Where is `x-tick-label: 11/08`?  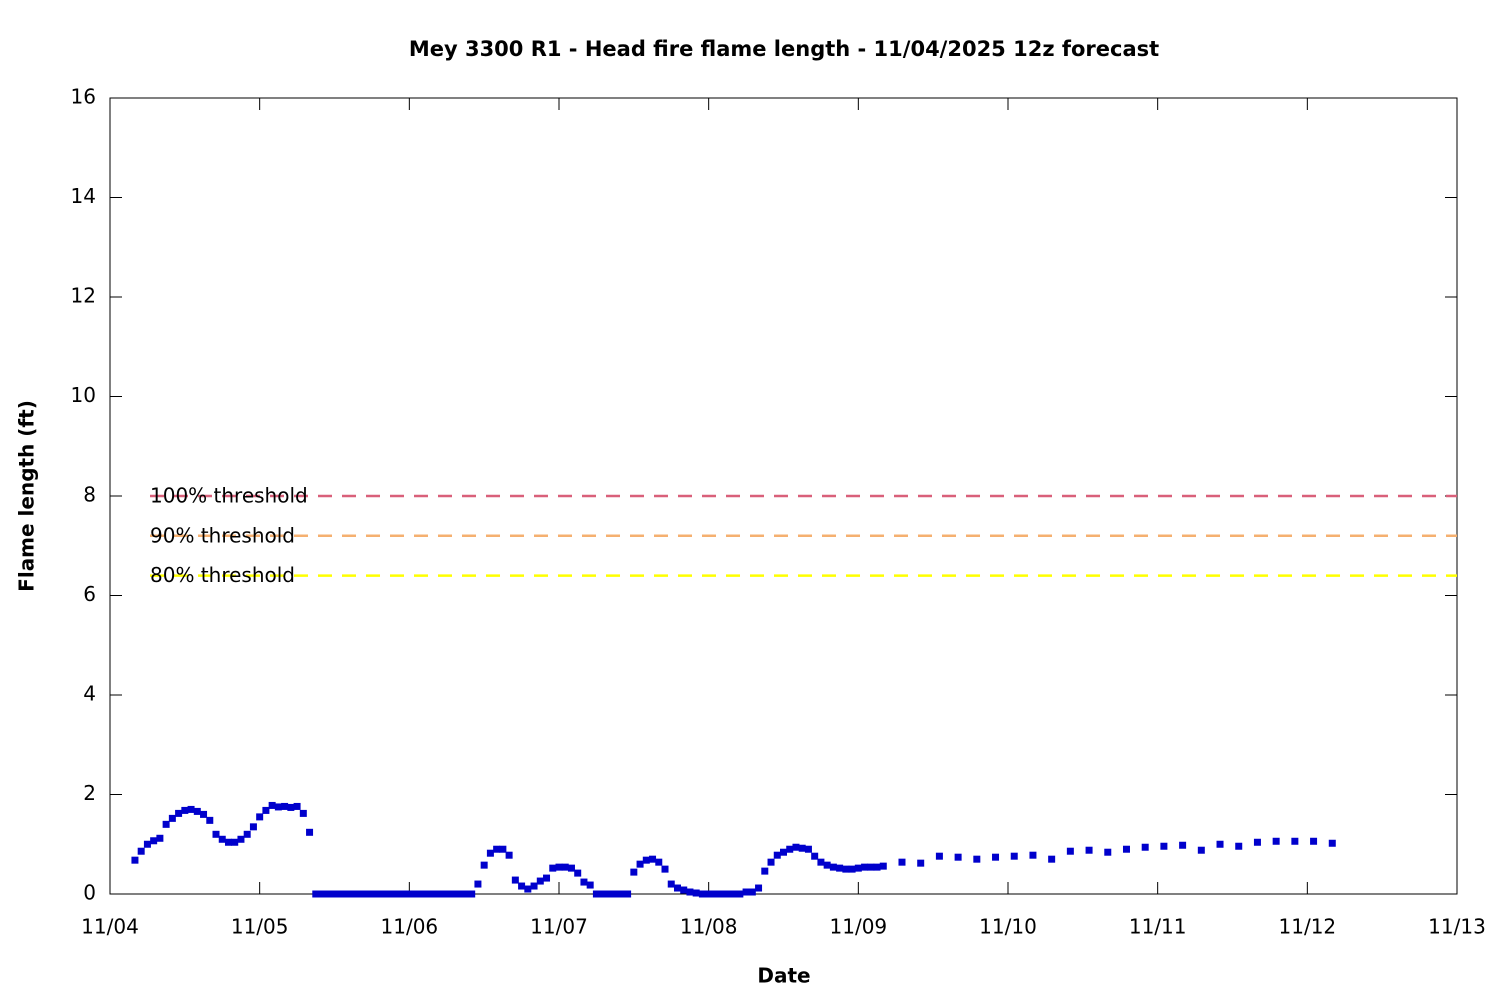 x-tick-label: 11/08 is located at coordinates (709, 927).